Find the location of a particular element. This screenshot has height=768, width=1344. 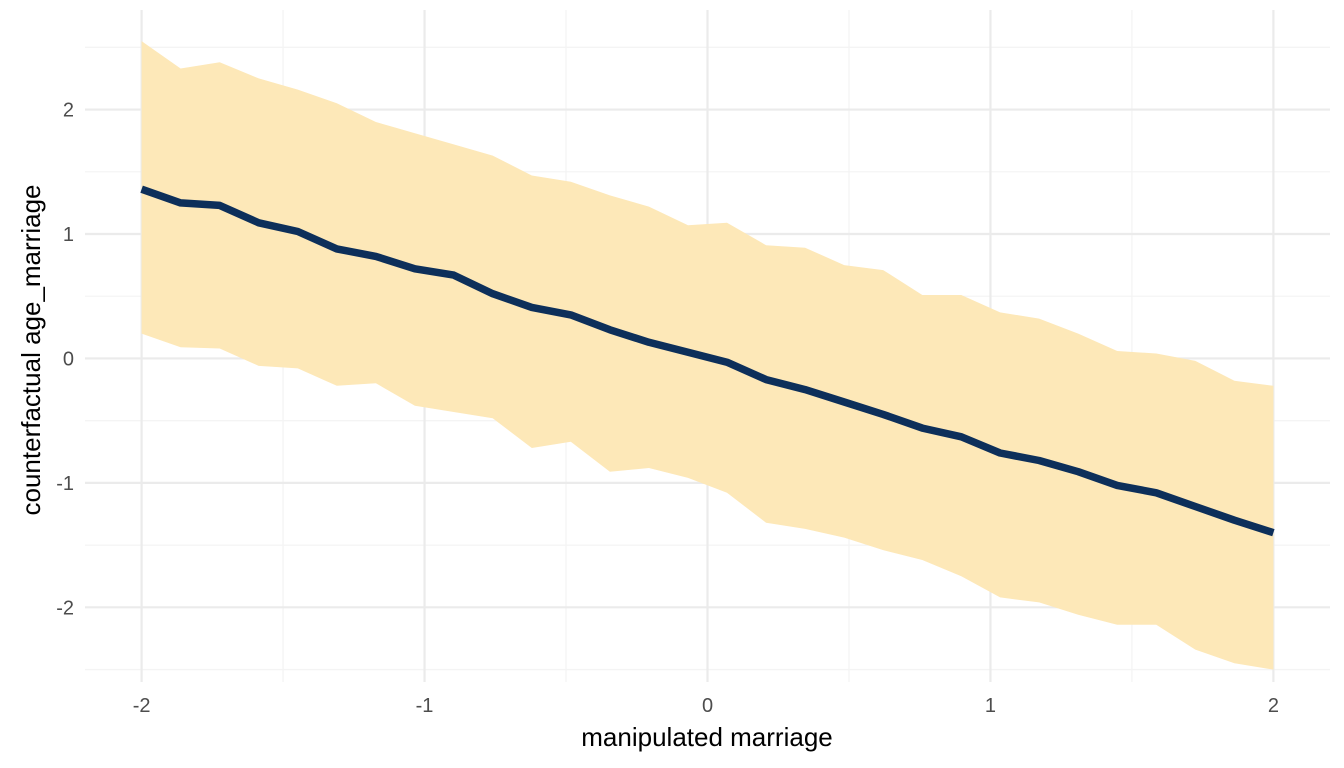

y-tick-label: 1 is located at coordinates (68, 235).